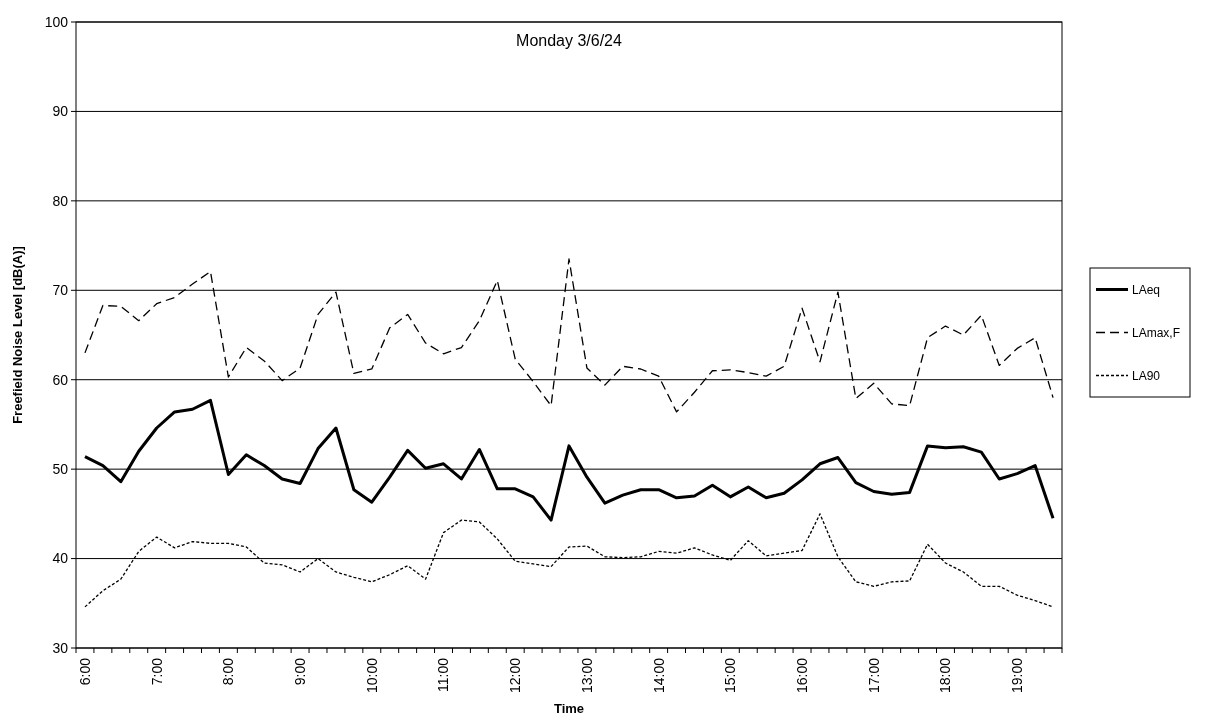 This screenshot has height=720, width=1205. Describe the element at coordinates (443, 674) in the screenshot. I see `x-tick-label: 11:00` at that location.